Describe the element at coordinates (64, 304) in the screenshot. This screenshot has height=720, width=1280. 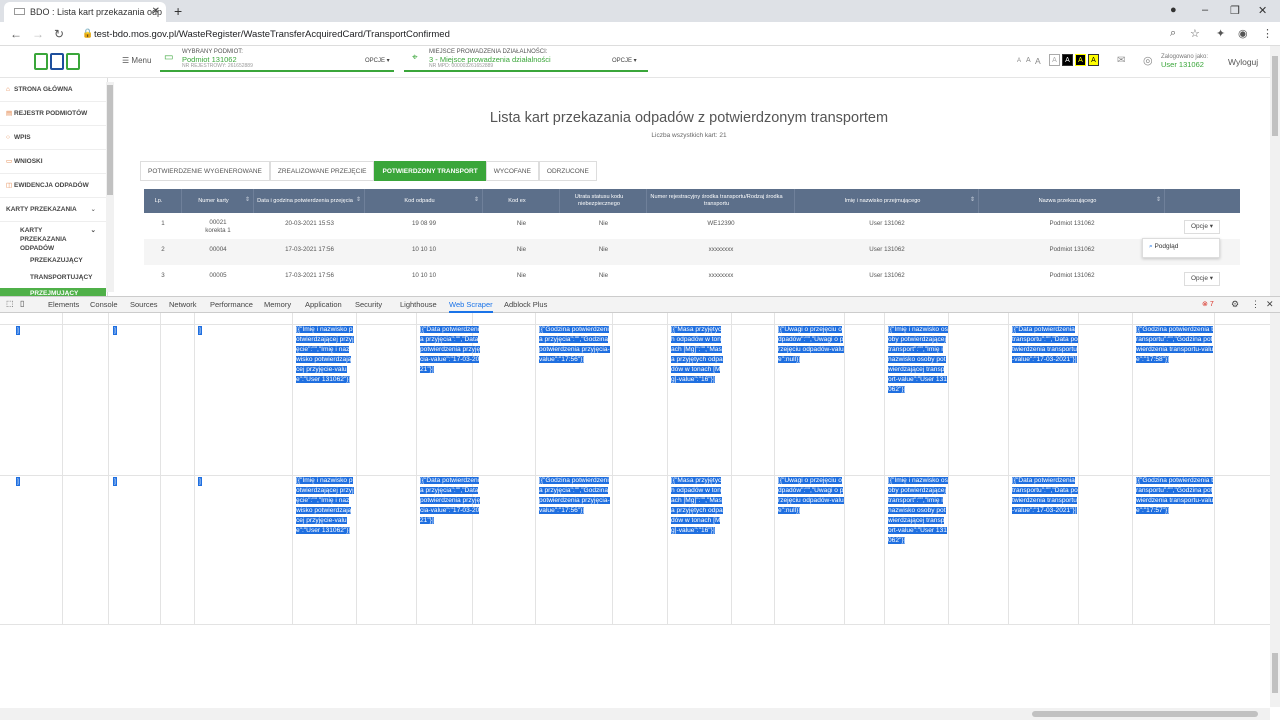
I see `devtools-tab-elements: Elements` at that location.